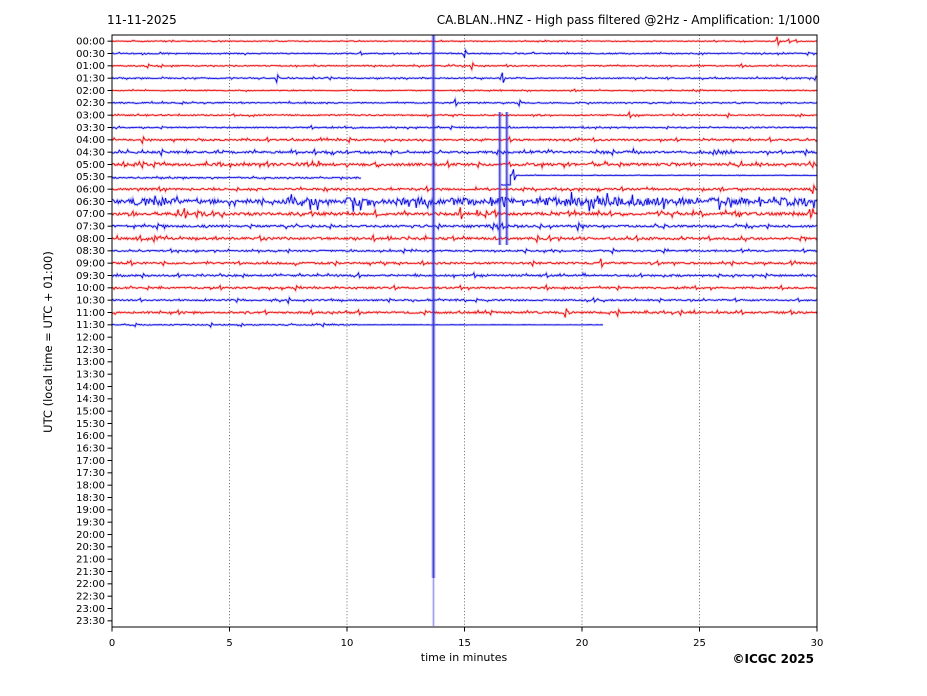  What do you see at coordinates (90, 597) in the screenshot?
I see `y-tick-label: 22:30` at bounding box center [90, 597].